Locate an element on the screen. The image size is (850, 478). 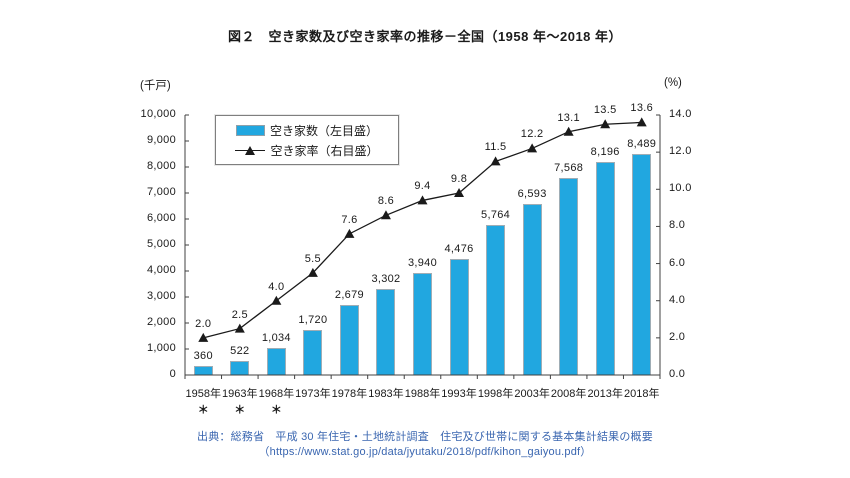
legend-bars-label: 空き家数（左目盛） is located at coordinates (323, 130).